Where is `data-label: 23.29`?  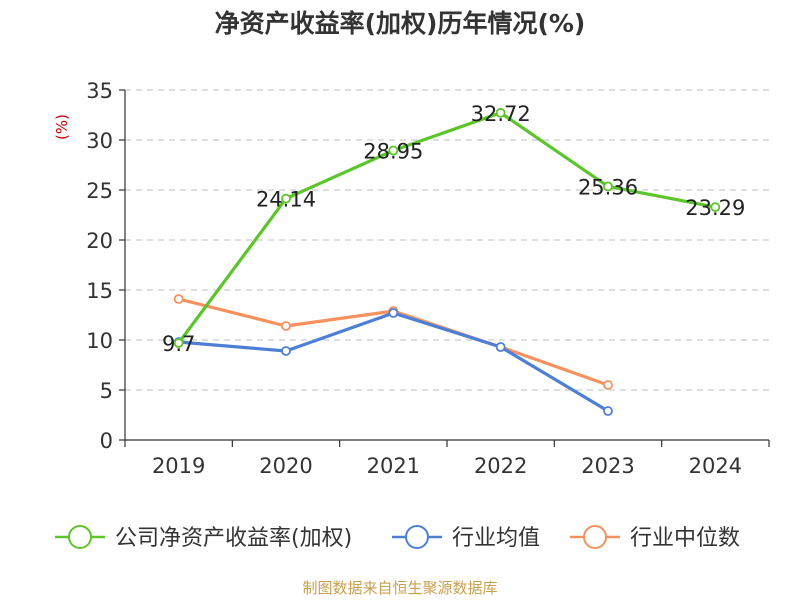 data-label: 23.29 is located at coordinates (715, 208).